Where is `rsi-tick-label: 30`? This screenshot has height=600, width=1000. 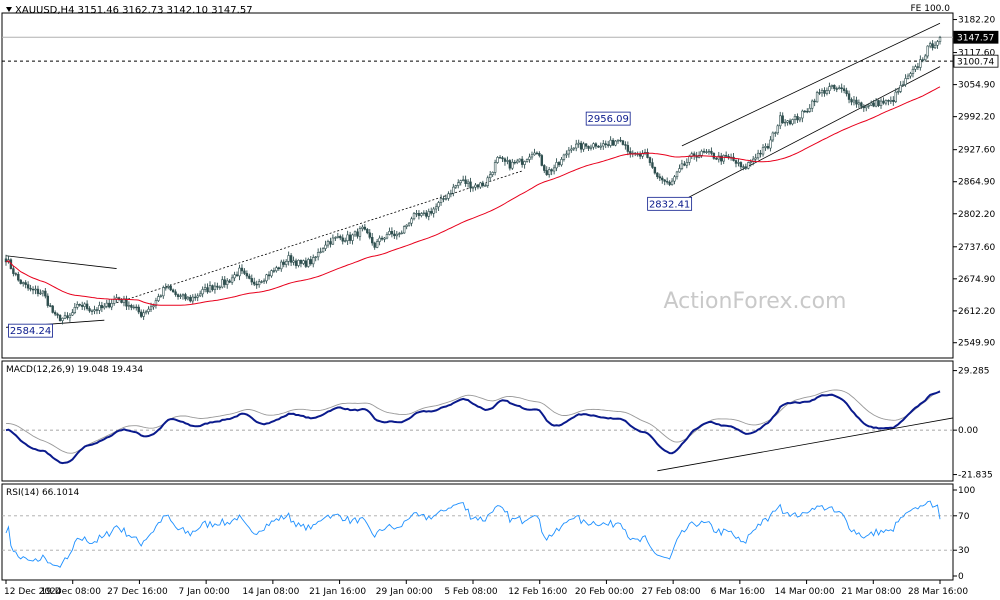 rsi-tick-label: 30 is located at coordinates (964, 551).